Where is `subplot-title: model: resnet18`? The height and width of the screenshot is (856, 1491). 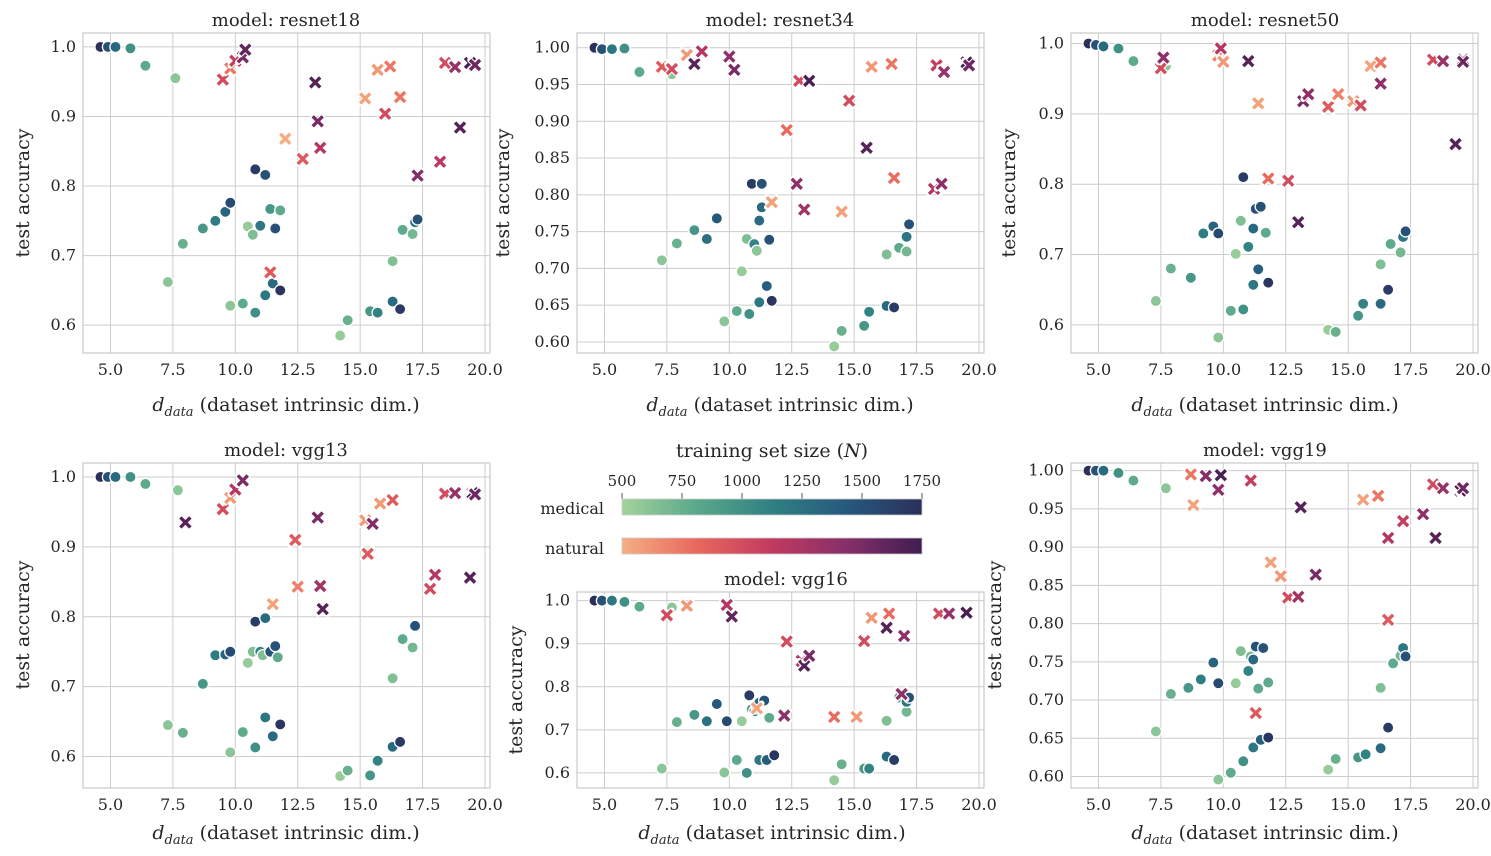
subplot-title: model: resnet18 is located at coordinates (286, 20).